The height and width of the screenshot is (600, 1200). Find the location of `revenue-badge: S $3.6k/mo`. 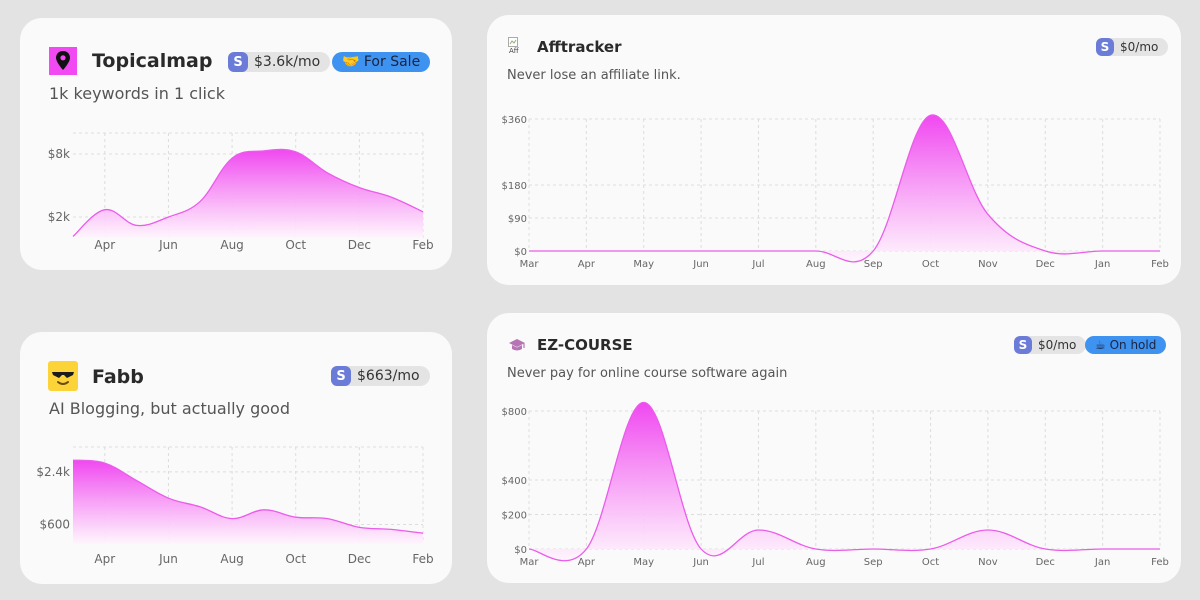

revenue-badge: S $3.6k/mo is located at coordinates (279, 62).